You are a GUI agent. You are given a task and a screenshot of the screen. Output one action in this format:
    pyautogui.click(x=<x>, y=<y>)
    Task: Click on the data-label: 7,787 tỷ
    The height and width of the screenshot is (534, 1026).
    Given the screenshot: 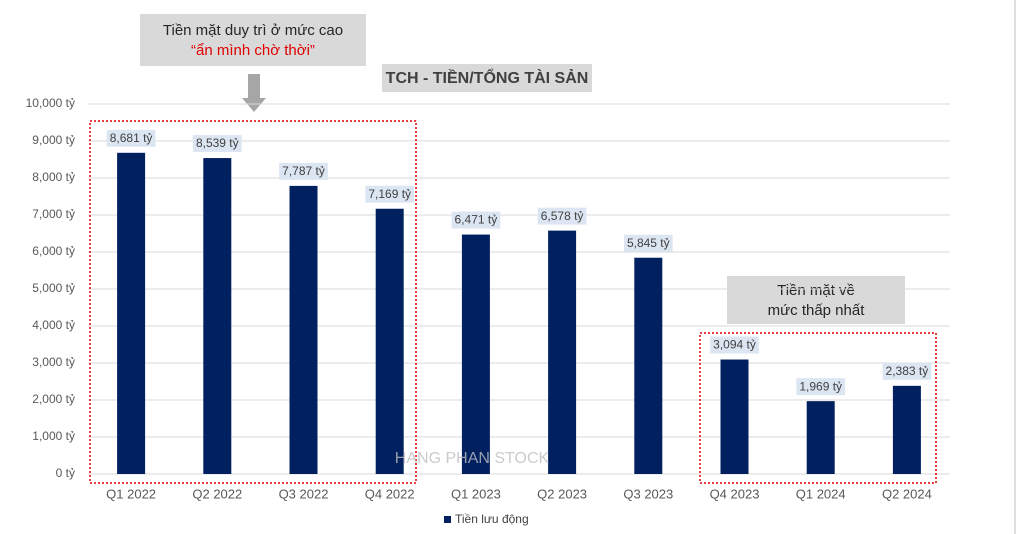 What is the action you would take?
    pyautogui.click(x=303, y=171)
    